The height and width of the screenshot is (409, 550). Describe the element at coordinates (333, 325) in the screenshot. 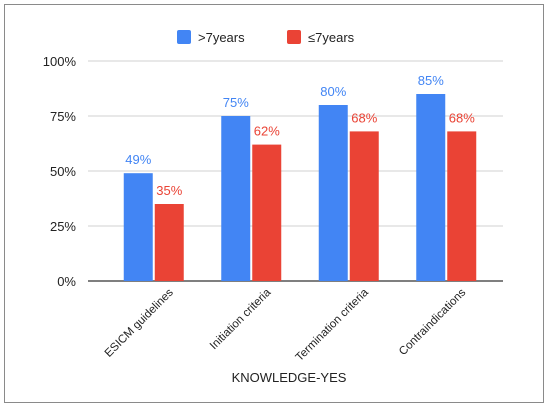

I see `x-tick-label: Termination criteria` at that location.